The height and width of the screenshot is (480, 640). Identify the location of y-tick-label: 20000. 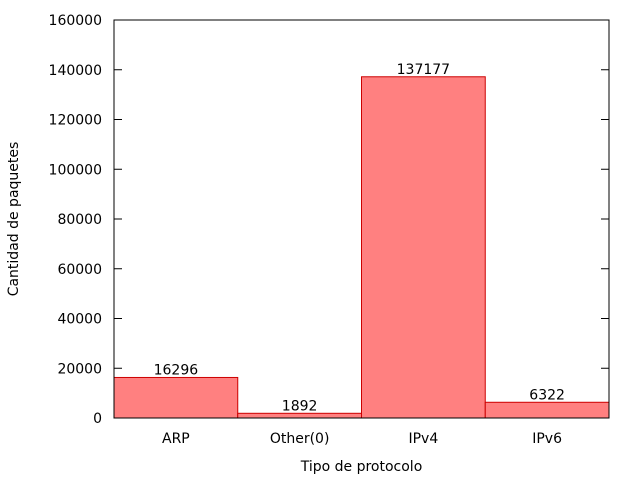
(79, 369).